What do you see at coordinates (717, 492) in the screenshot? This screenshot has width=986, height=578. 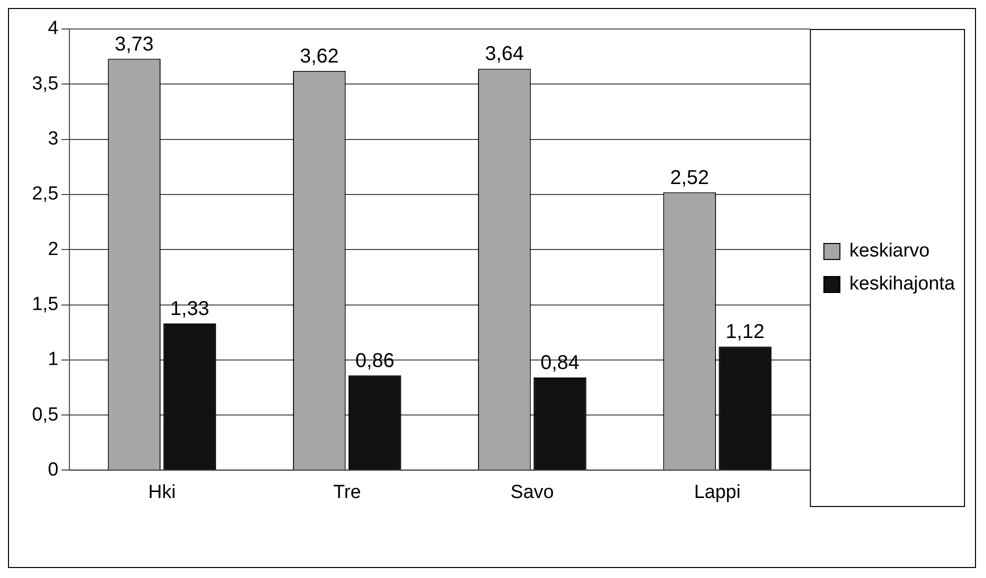 I see `x-tick-label: Lappi` at bounding box center [717, 492].